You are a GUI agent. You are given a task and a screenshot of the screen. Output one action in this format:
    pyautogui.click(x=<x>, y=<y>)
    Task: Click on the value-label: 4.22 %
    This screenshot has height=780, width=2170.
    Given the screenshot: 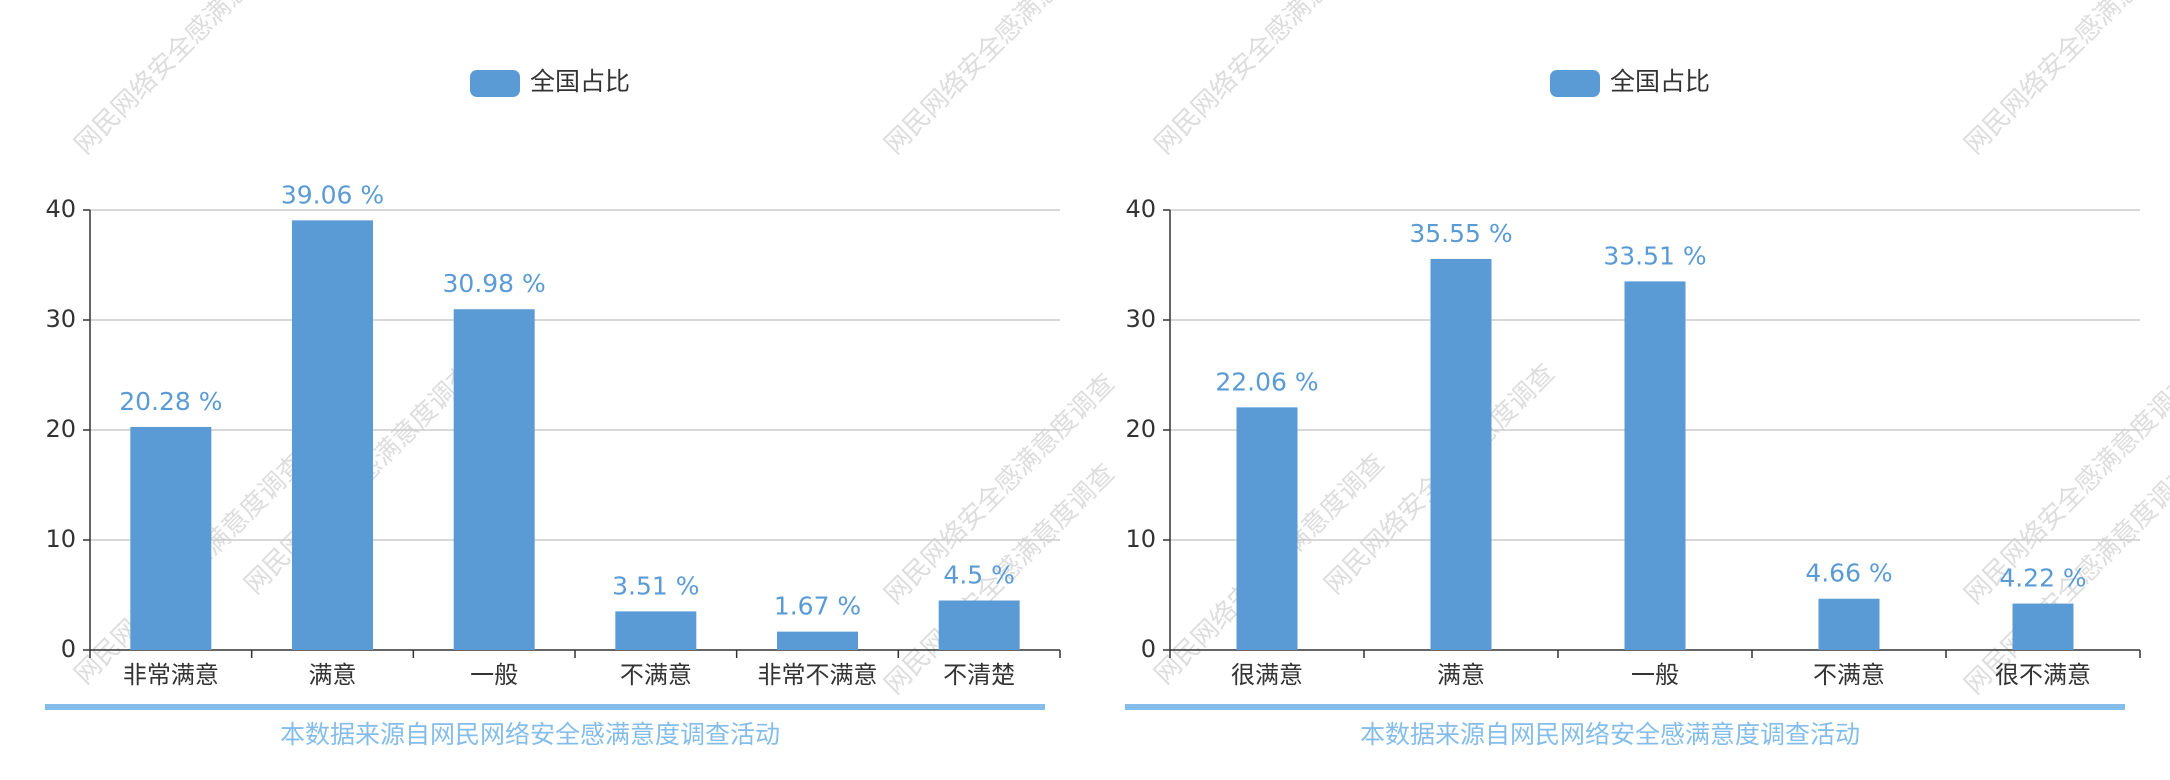 What is the action you would take?
    pyautogui.click(x=2042, y=578)
    